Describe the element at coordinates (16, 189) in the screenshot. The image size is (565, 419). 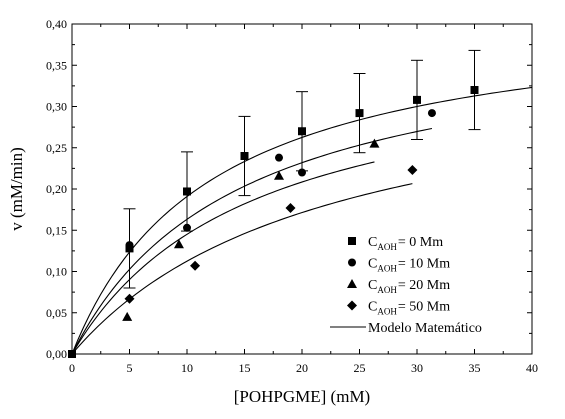
I see `y-axis-title: v (mM/min)` at that location.